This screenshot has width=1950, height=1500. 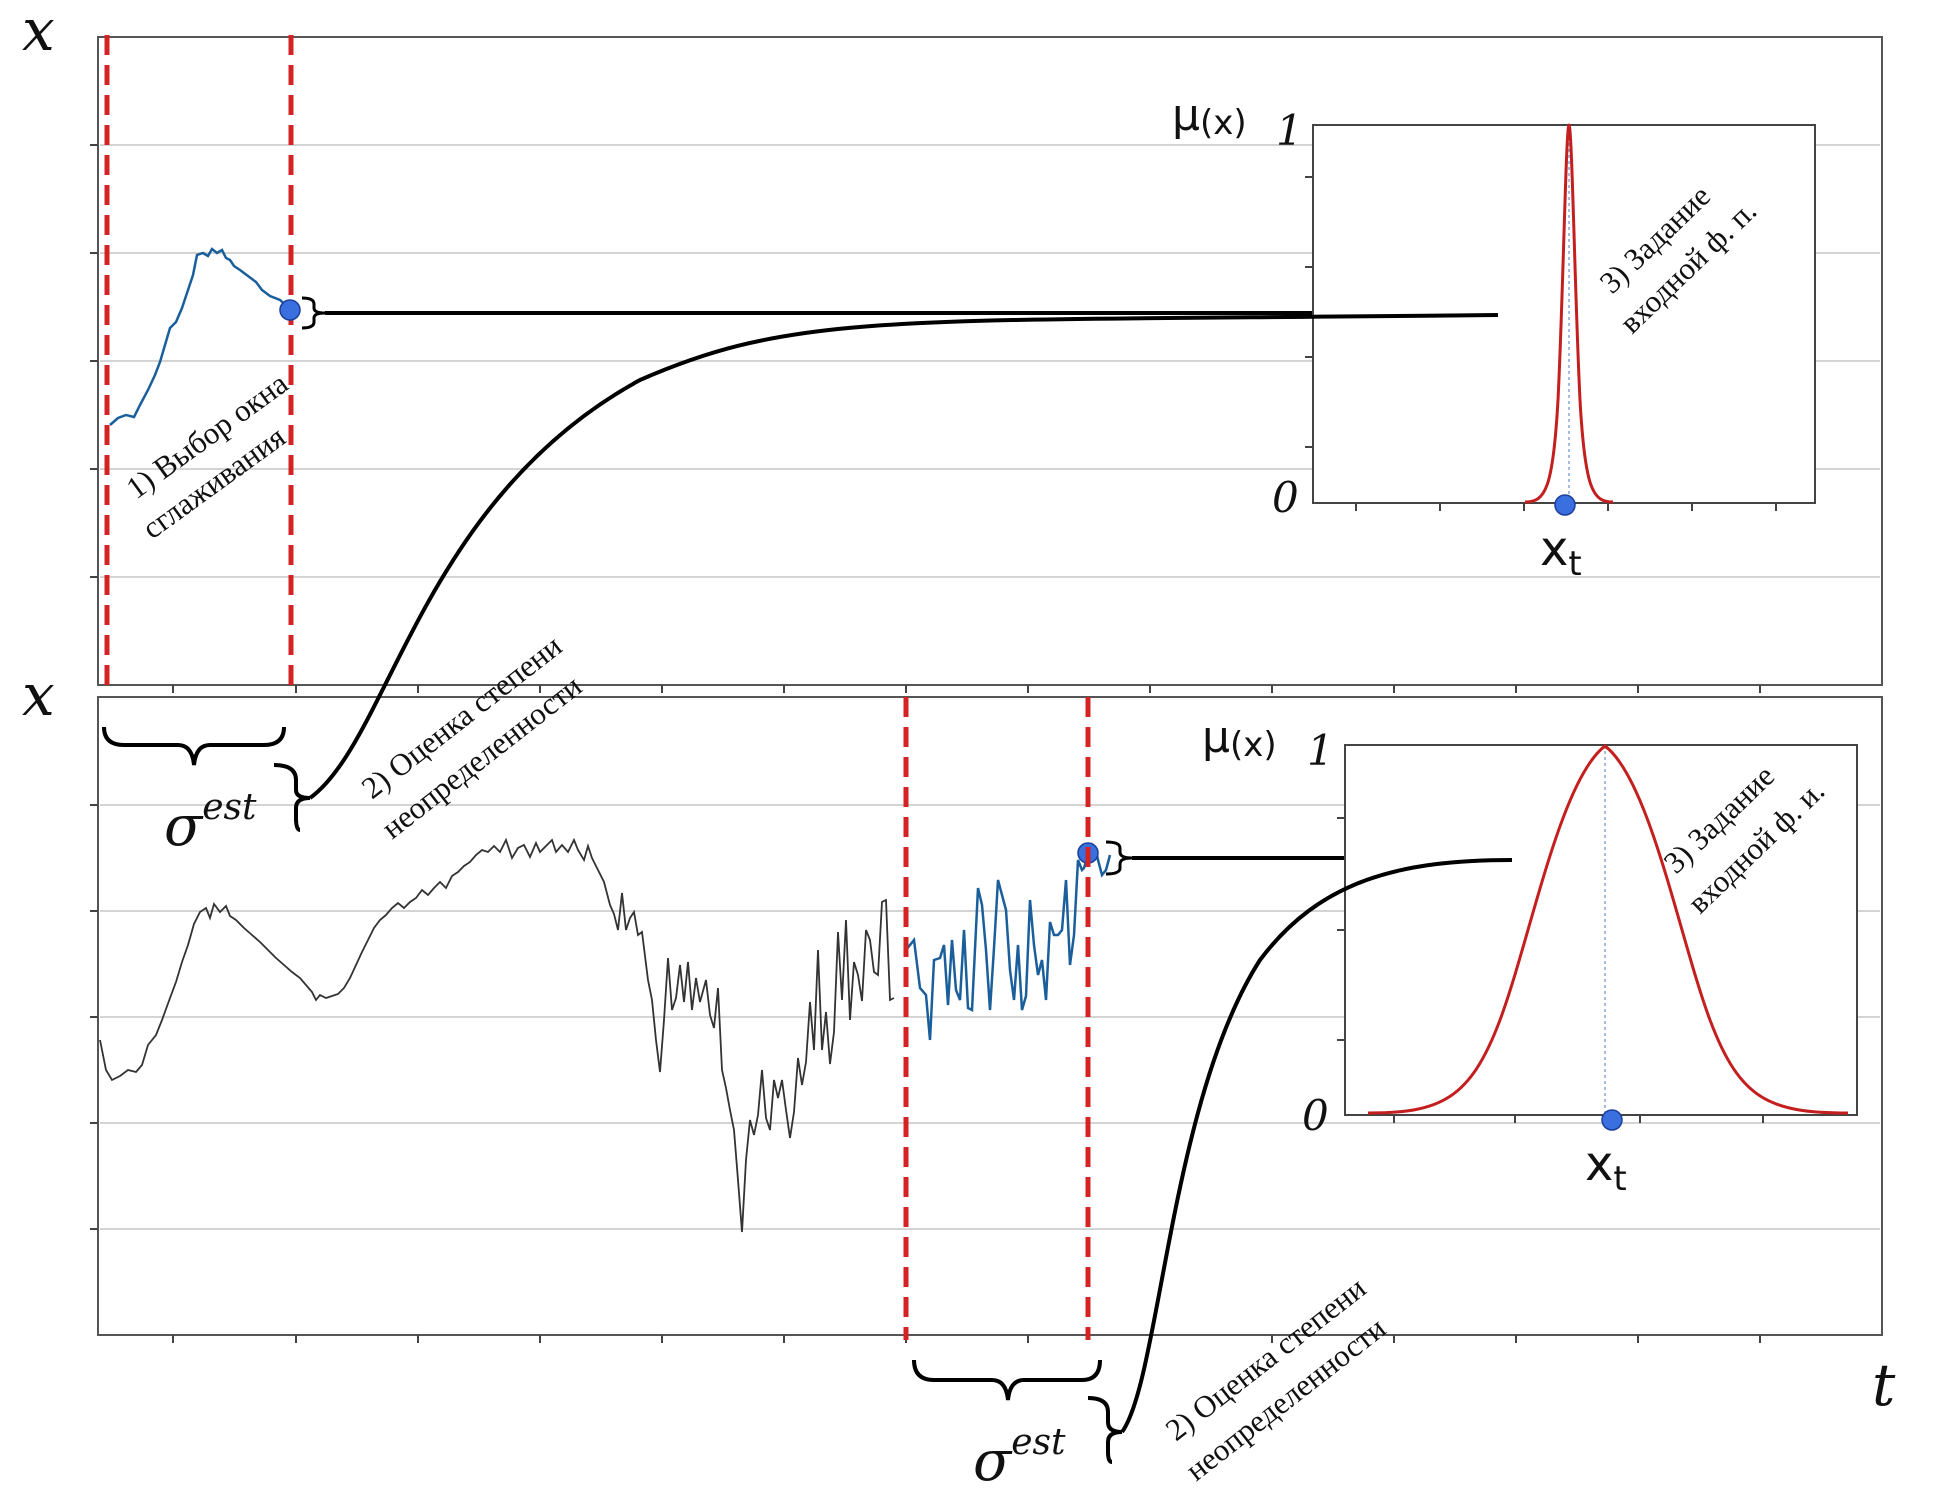 What do you see at coordinates (1550, 970) in the screenshot?
I see `bottom-inset-ticks` at bounding box center [1550, 970].